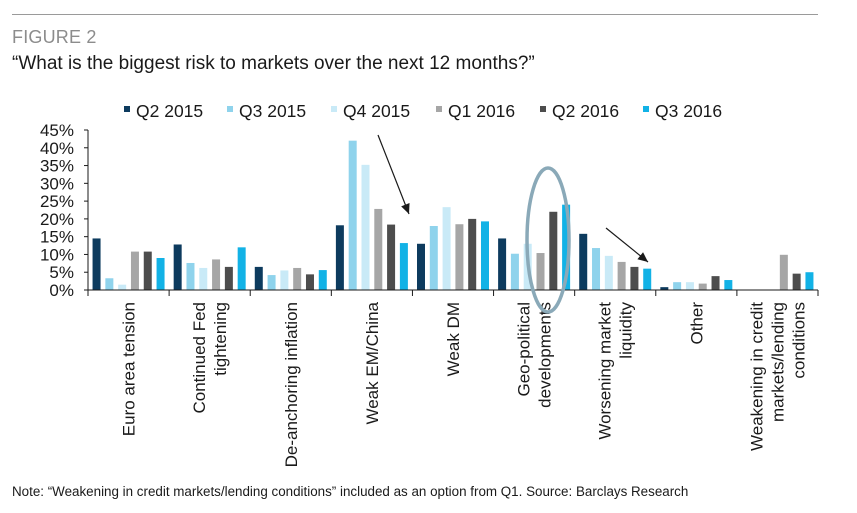 This screenshot has width=857, height=513. What do you see at coordinates (677, 286) in the screenshot?
I see `bar-q3-2015-other` at bounding box center [677, 286].